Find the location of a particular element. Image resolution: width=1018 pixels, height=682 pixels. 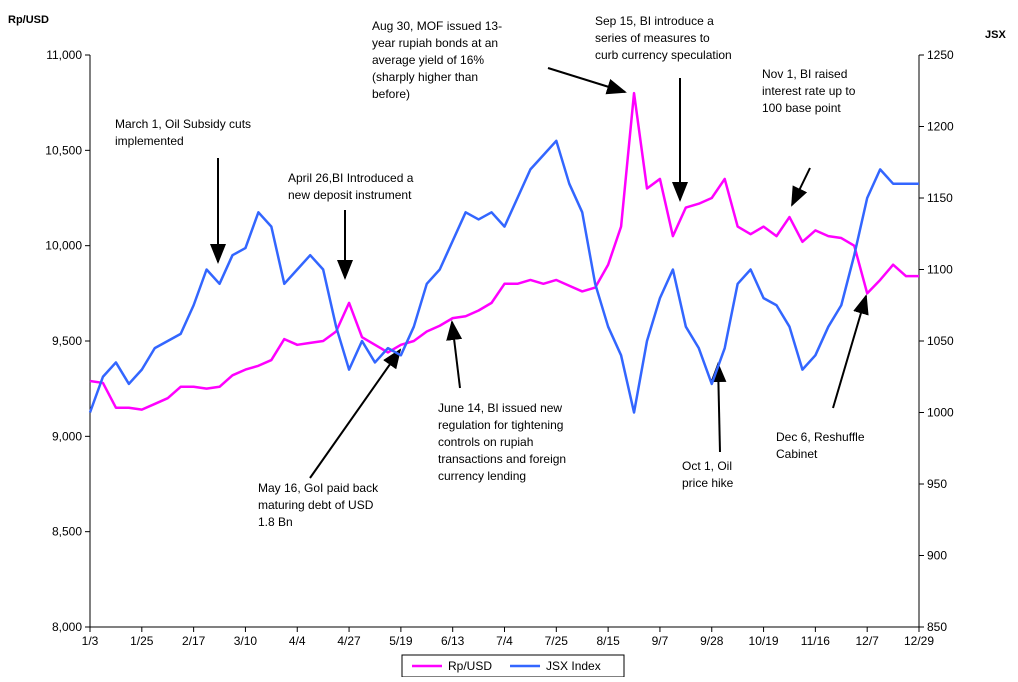

y-tick-label: 10,000 is located at coordinates (63, 246).